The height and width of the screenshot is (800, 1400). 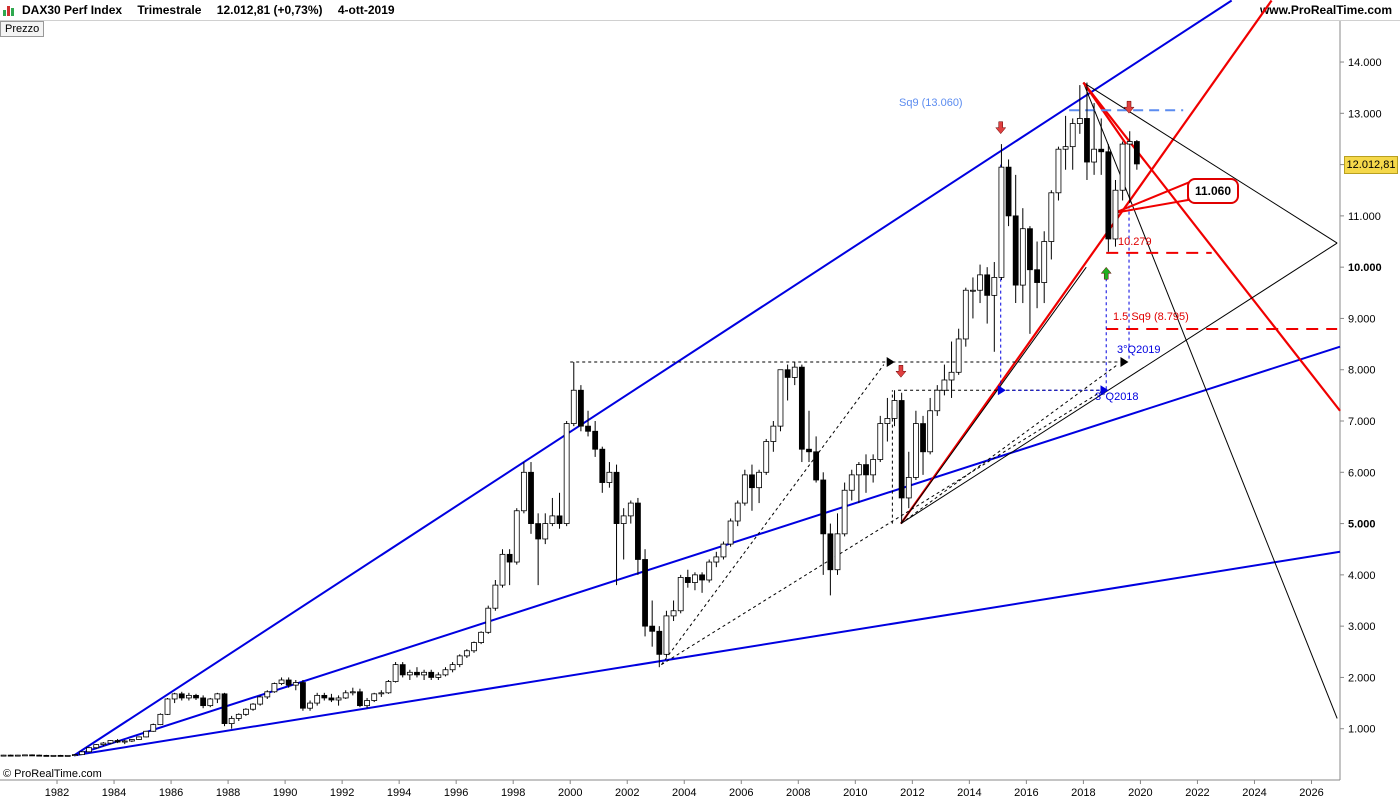 I want to click on callout-pointer, so click(x=1153, y=197).